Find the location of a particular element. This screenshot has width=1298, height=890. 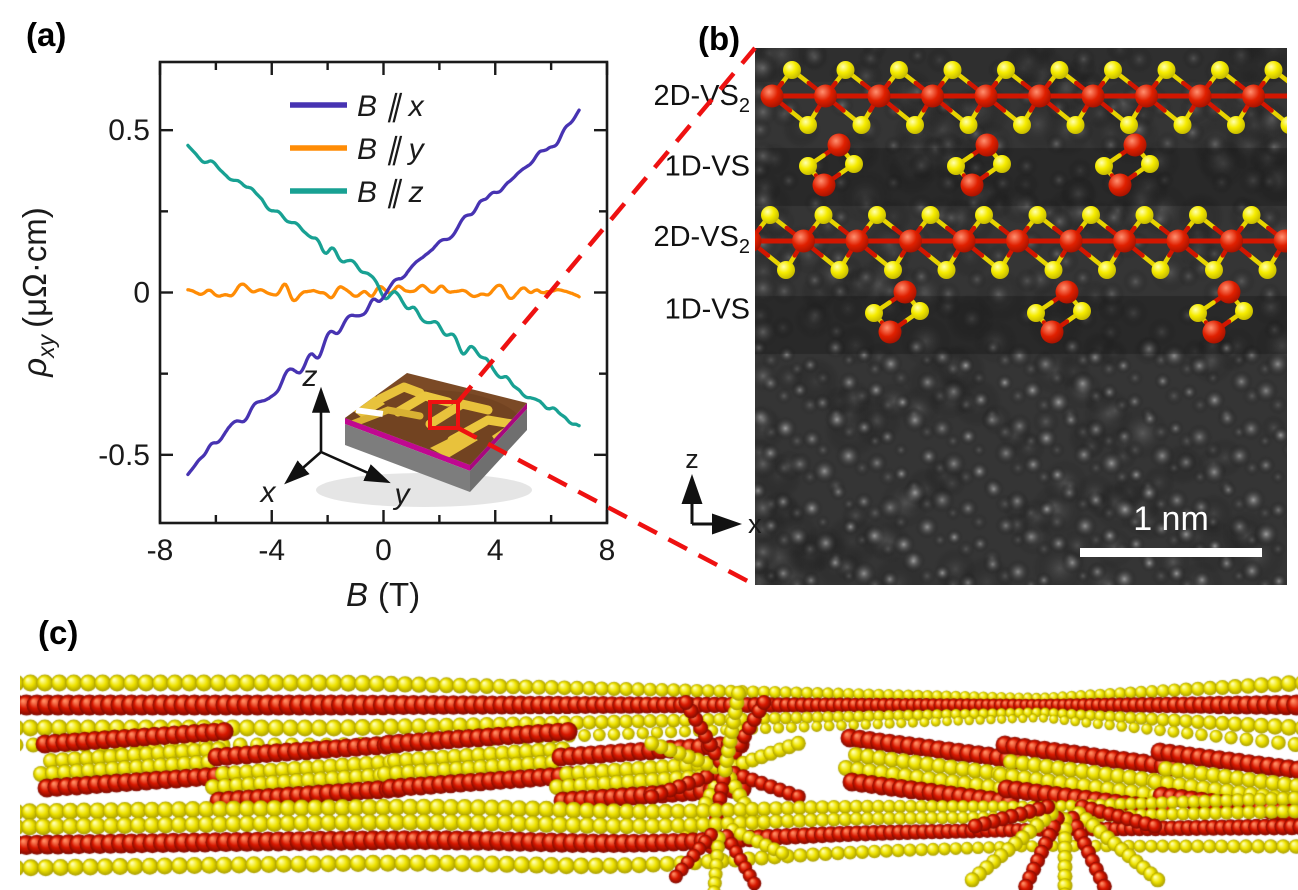

y-tick-label: -0.5 is located at coordinates (124, 455).